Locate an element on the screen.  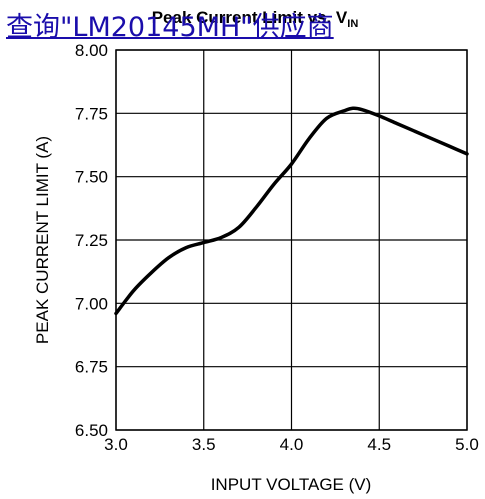
supplier-link: 查询"LM20145MH"供应商 is located at coordinates (170, 27).